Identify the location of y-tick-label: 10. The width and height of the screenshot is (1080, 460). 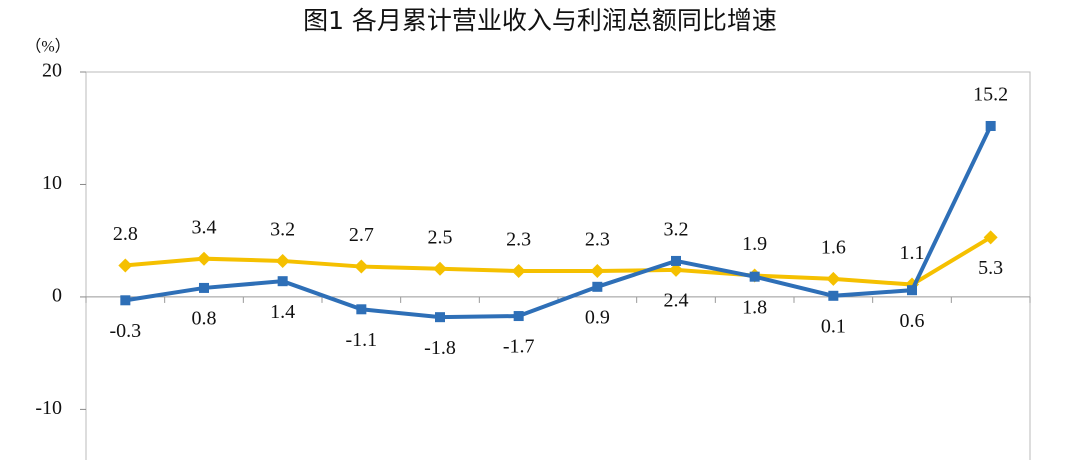
(52, 183).